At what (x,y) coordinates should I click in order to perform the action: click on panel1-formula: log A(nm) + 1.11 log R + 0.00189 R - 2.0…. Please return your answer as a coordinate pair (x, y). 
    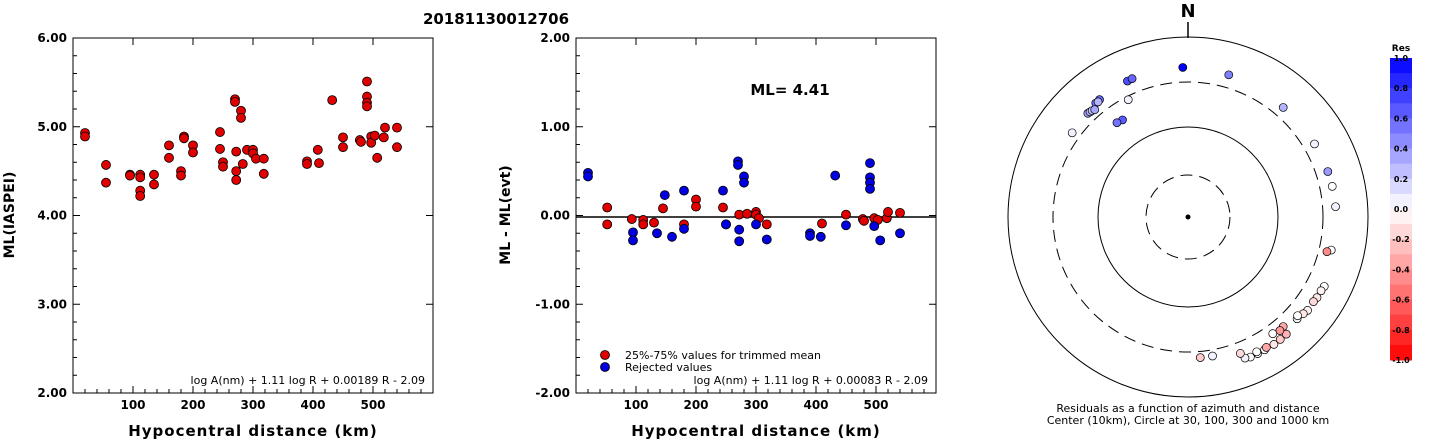
    Looking at the image, I should click on (308, 380).